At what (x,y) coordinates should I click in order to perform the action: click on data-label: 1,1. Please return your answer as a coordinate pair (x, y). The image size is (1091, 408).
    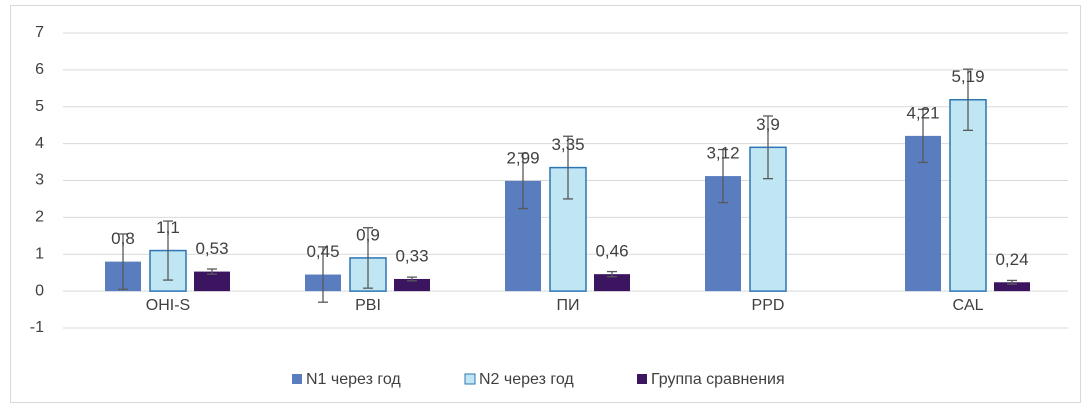
    Looking at the image, I should click on (168, 227).